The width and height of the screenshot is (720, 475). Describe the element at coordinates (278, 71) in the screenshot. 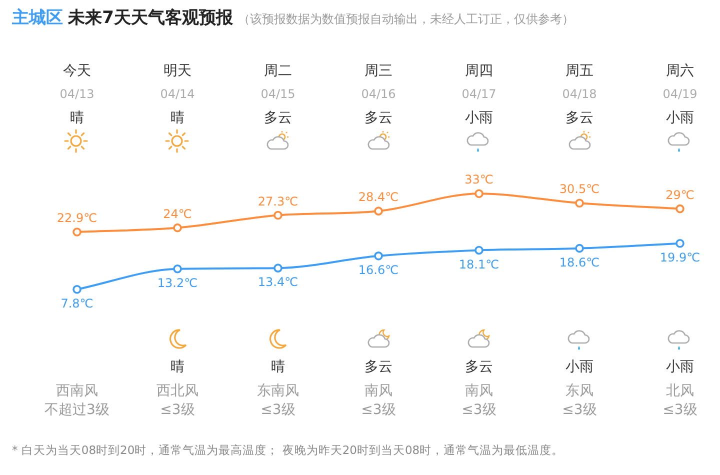

I see `x-tick-label: 周二` at that location.